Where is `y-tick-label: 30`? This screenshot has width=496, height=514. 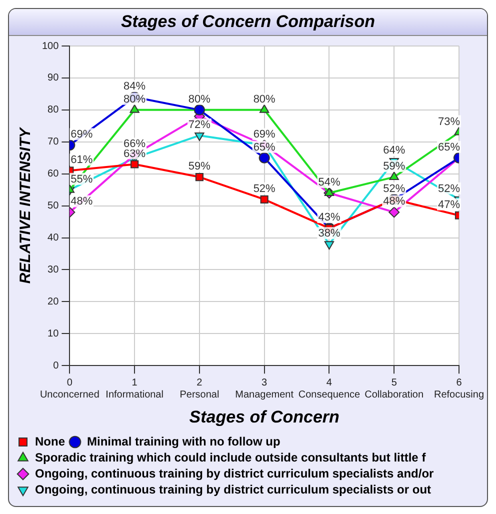 y-tick-label: 30 is located at coordinates (54, 270).